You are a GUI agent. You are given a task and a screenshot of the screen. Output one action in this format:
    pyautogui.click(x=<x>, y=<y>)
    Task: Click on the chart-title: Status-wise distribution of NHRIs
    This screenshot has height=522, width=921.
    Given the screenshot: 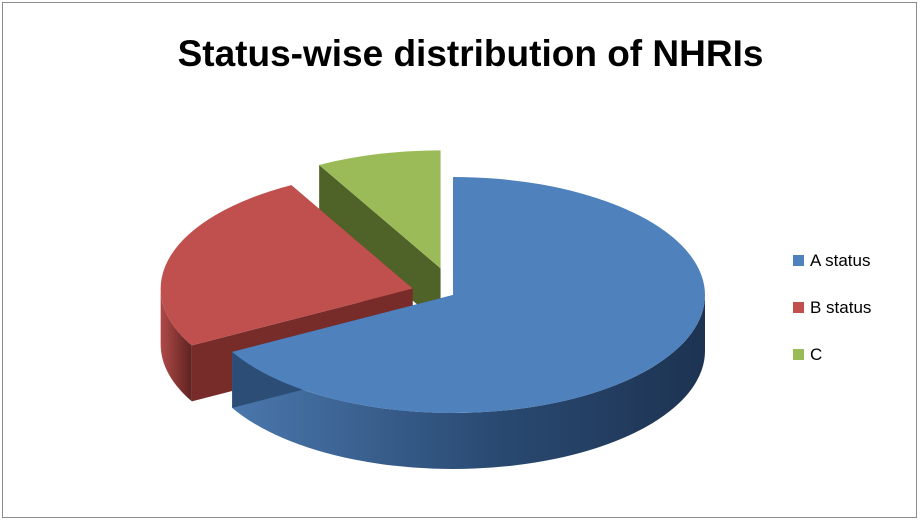 What is the action you would take?
    pyautogui.click(x=470, y=53)
    